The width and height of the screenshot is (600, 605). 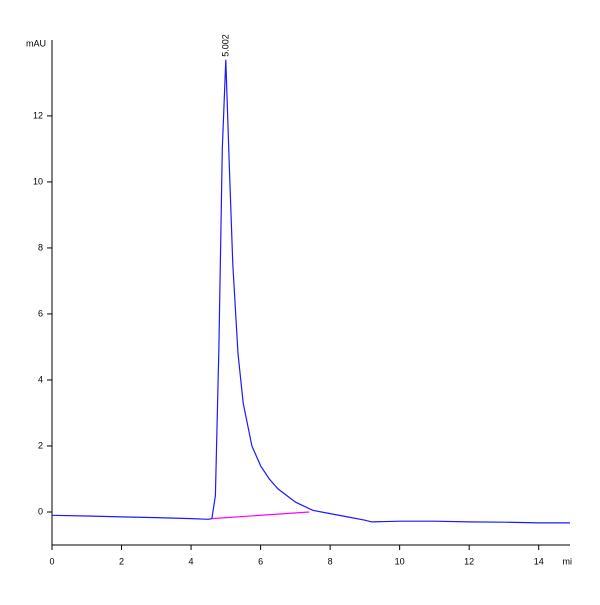 What do you see at coordinates (225, 45) in the screenshot?
I see `peak-label: 5.002` at bounding box center [225, 45].